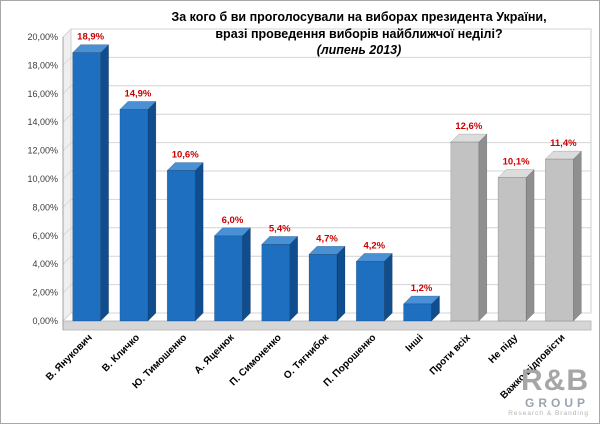 This screenshot has height=424, width=600. What do you see at coordinates (185, 154) in the screenshot?
I see `bar-value-label: 10,6%` at bounding box center [185, 154].